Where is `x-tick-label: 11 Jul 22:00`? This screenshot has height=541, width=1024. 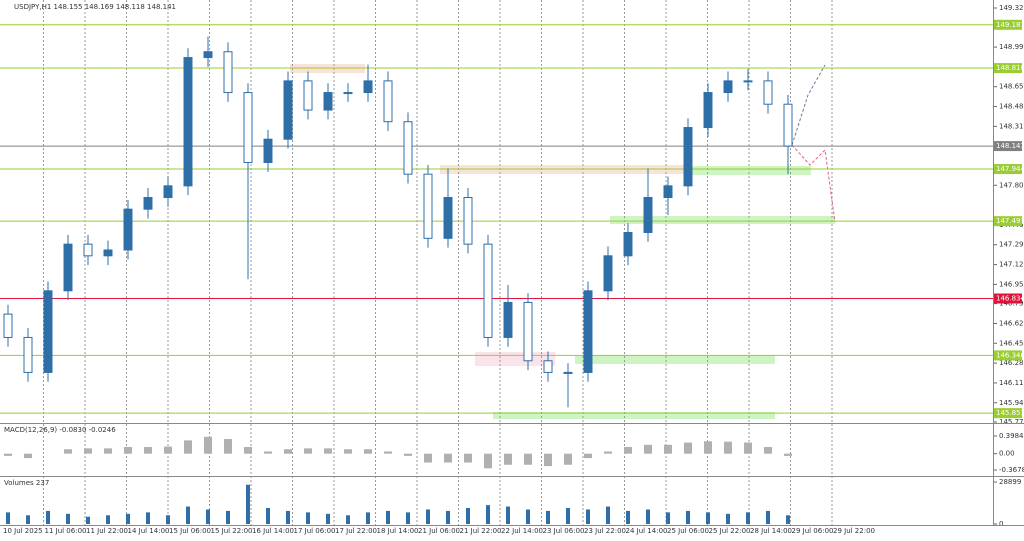 x-tick-label: 11 Jul 22:00 is located at coordinates (107, 531).